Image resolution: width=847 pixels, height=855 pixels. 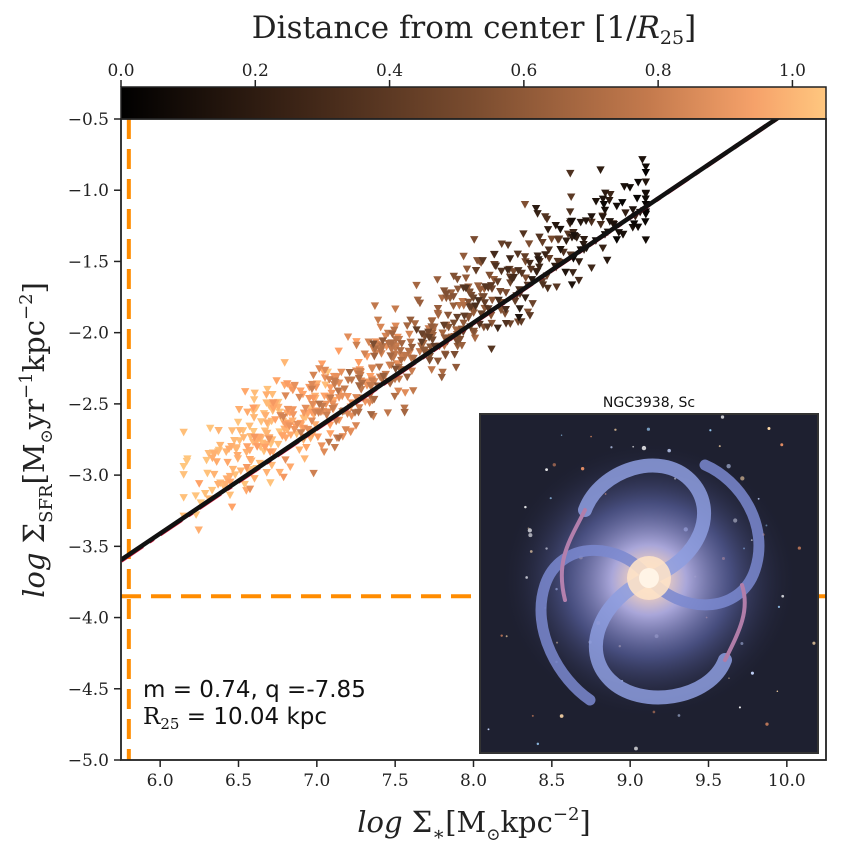 What do you see at coordinates (26, 306) in the screenshot?
I see `y-title-exp2: −2` at bounding box center [26, 306].